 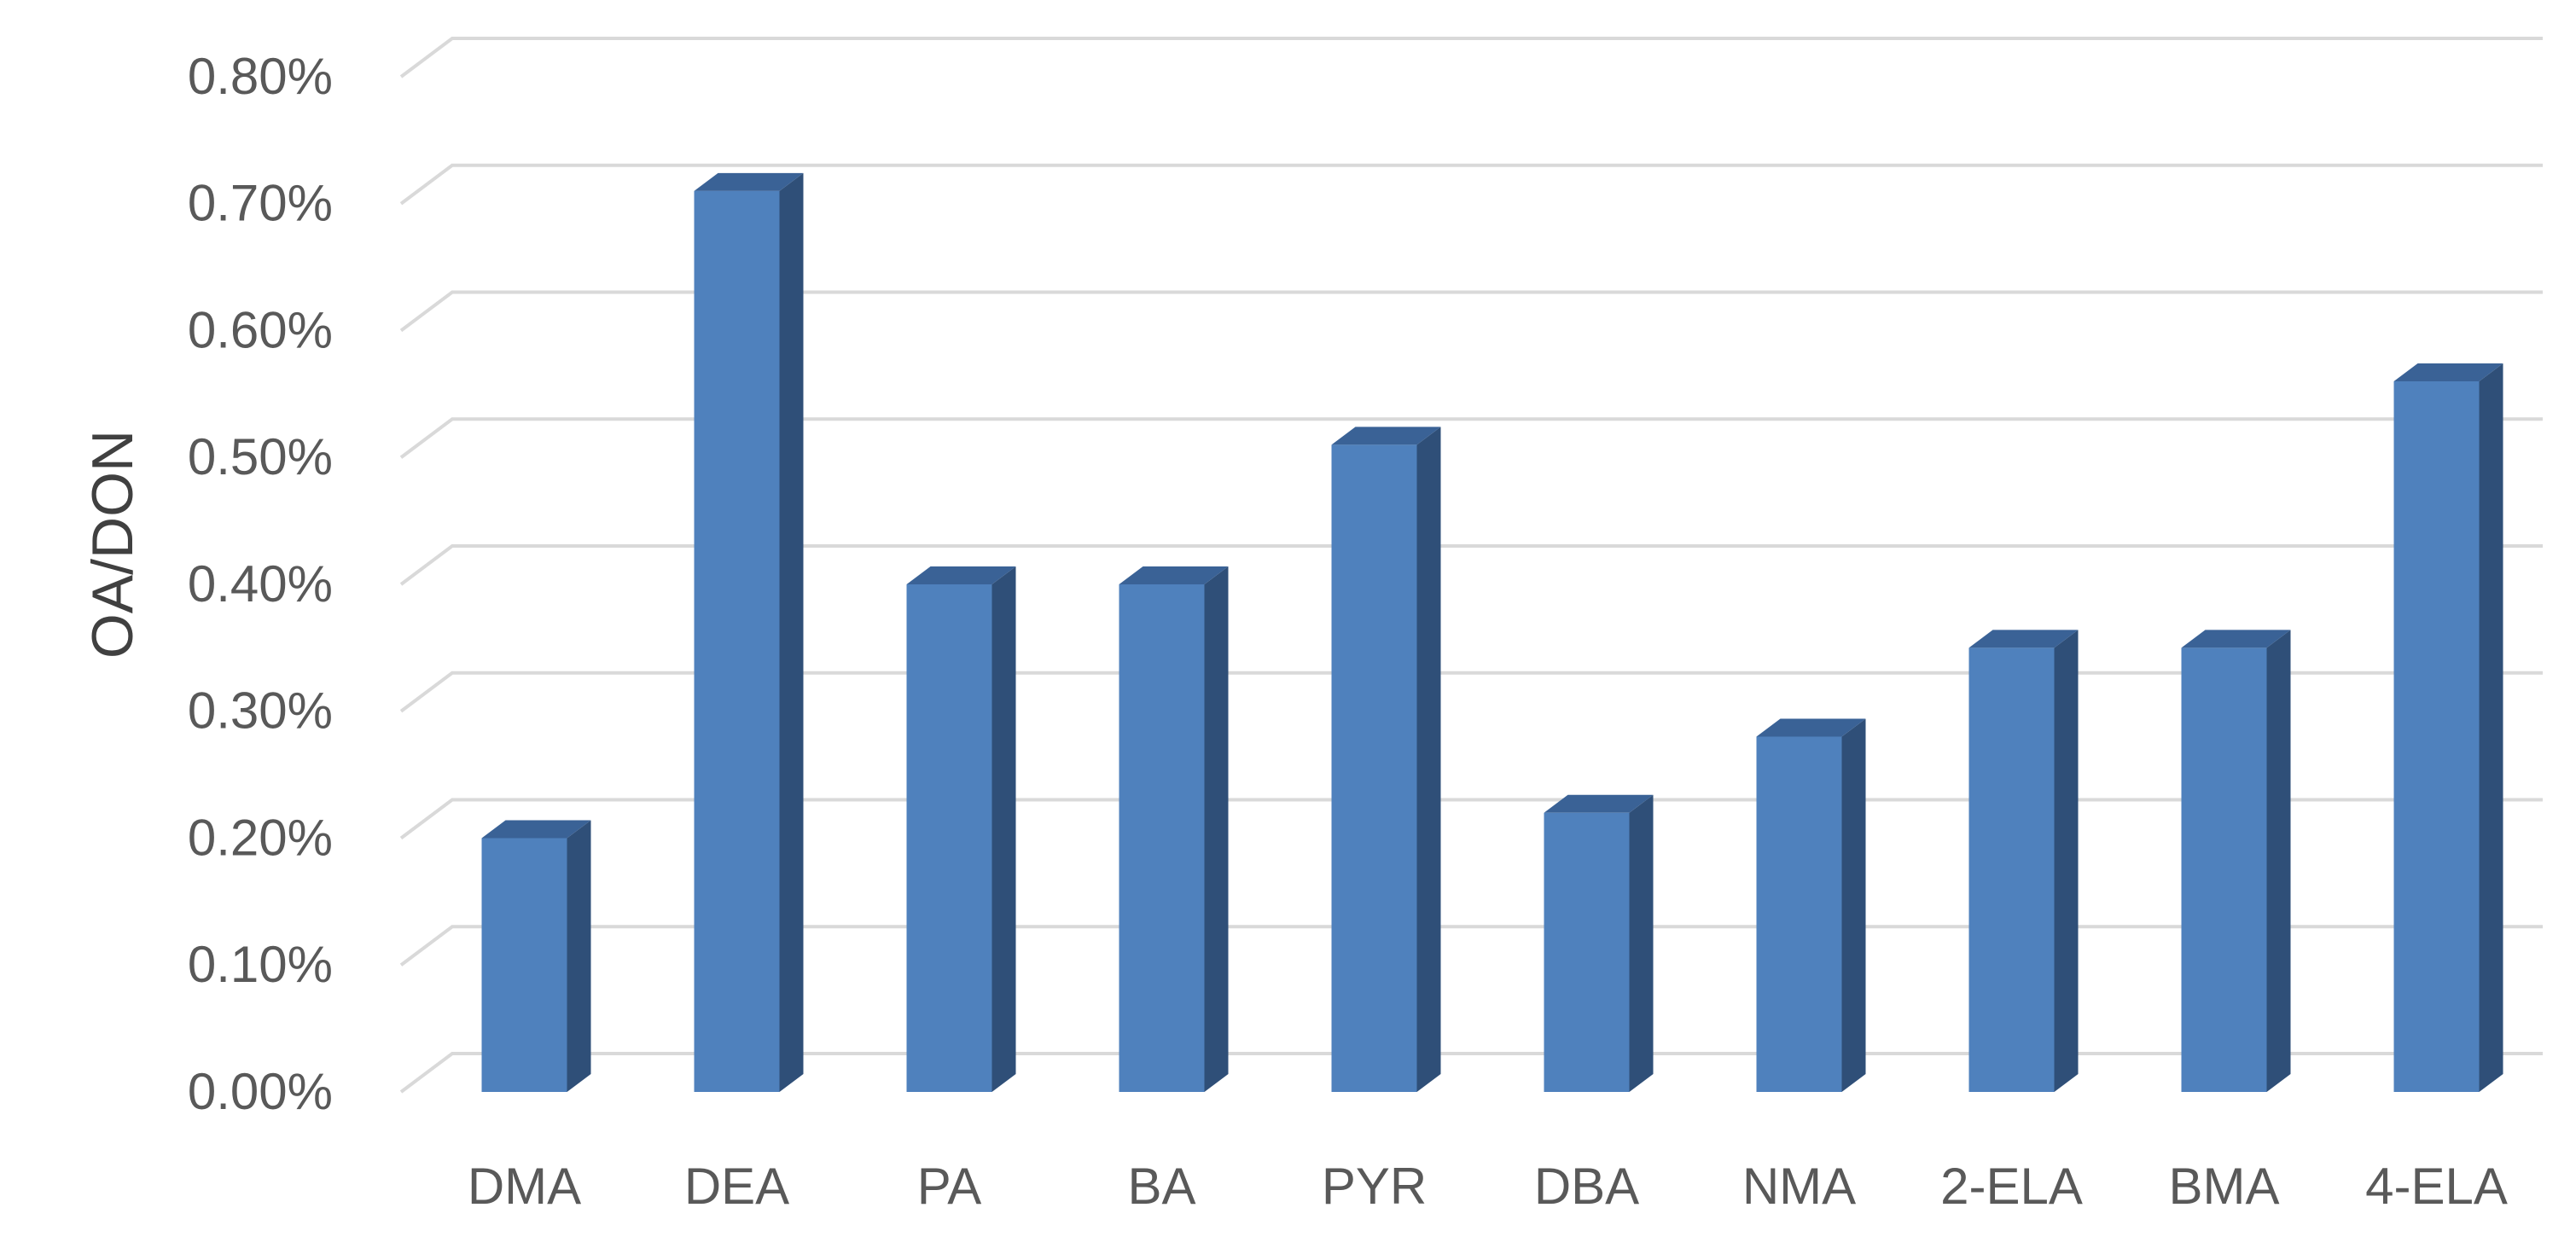 I want to click on y-tick-label: 0.30%, so click(x=260, y=711).